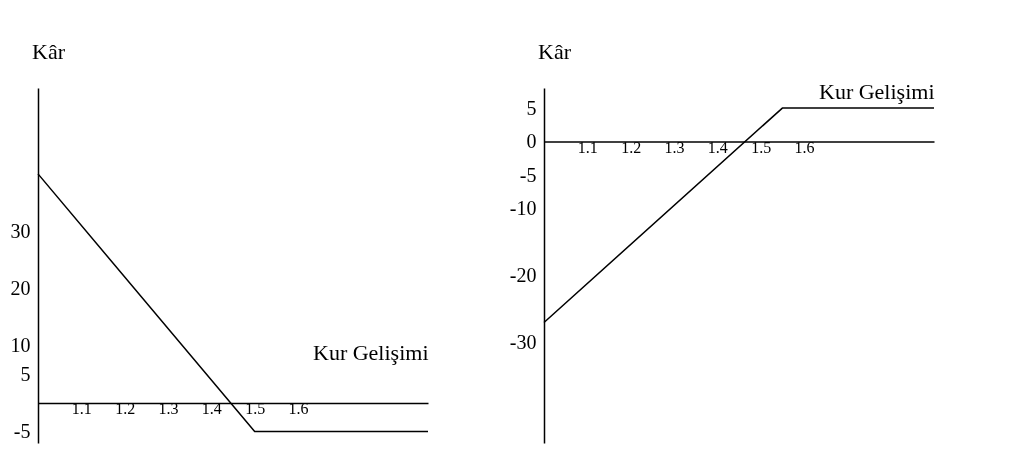 Image resolution: width=1022 pixels, height=475 pixels. I want to click on x-tick-label: 1.2, so click(631, 148).